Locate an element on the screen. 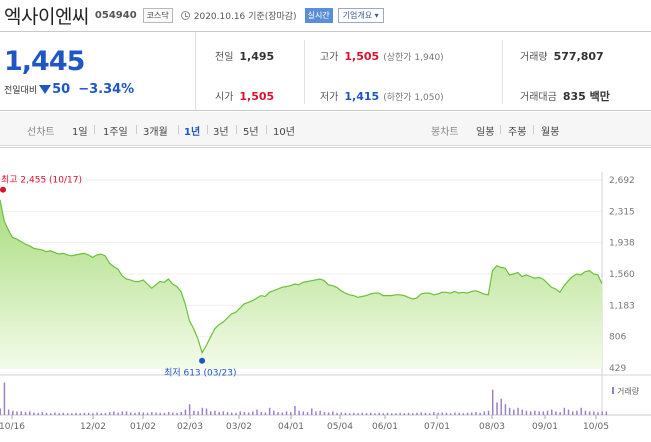  low-cell: 저가 1,415 (하한가 1,050) is located at coordinates (382, 95).